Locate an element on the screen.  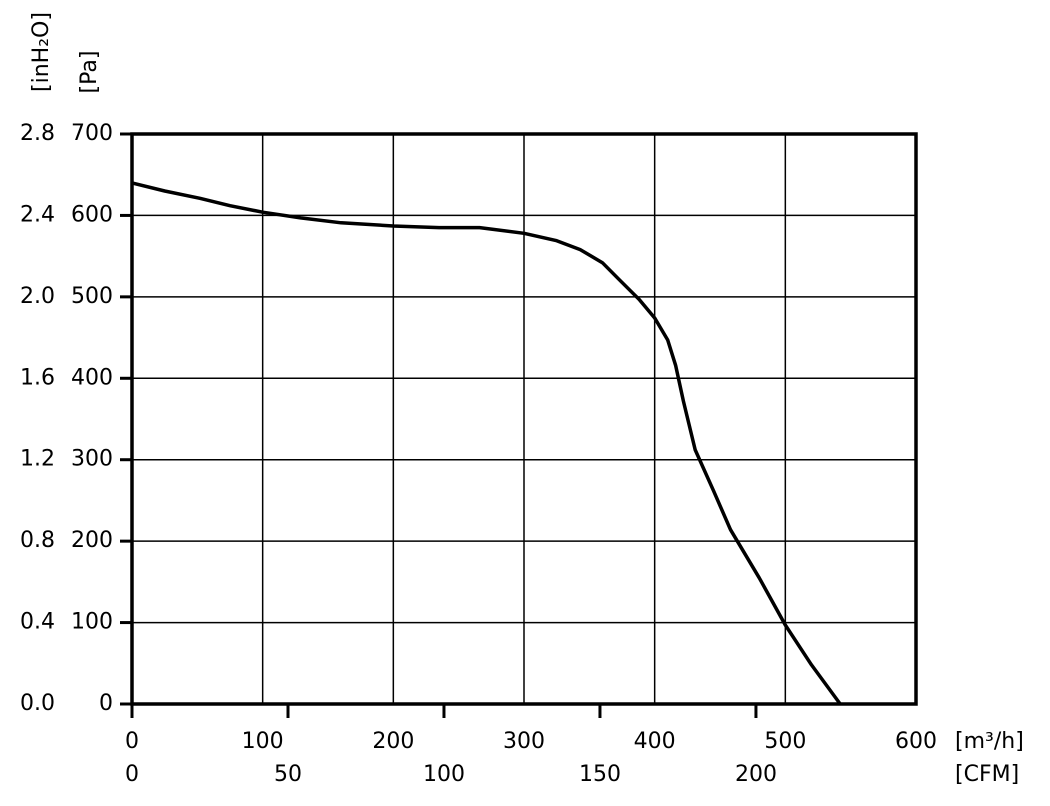
y-tick-label: 500 is located at coordinates (92, 296).